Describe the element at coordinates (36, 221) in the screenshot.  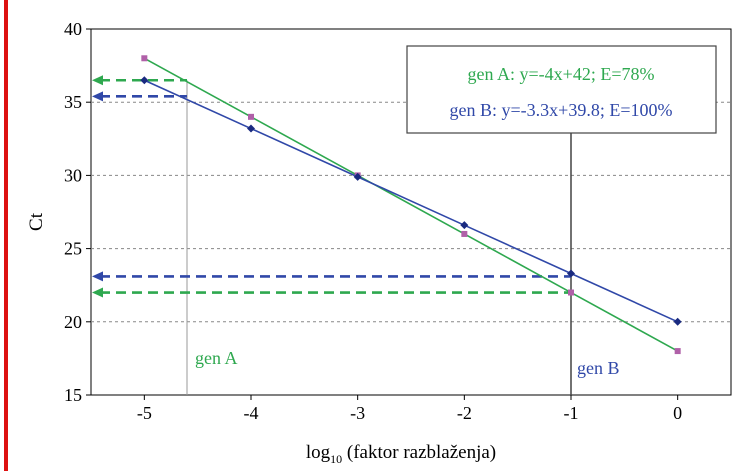
I see `y-axis-title: Ct` at that location.